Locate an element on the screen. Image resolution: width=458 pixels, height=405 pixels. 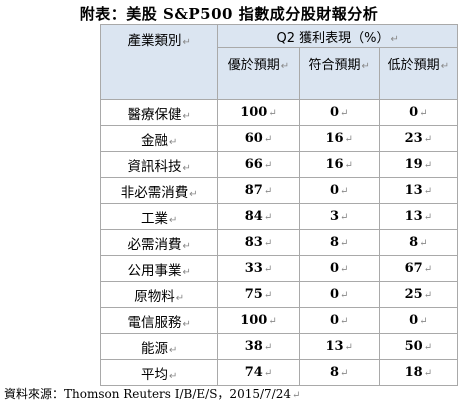
category-value: 必需消費 is located at coordinates (154, 244).